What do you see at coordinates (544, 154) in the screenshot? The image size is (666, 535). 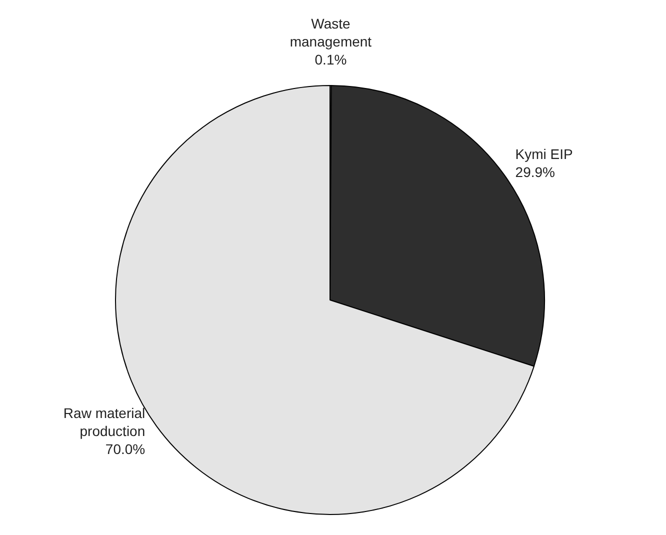 I see `slice-label: Kymi EIP` at bounding box center [544, 154].